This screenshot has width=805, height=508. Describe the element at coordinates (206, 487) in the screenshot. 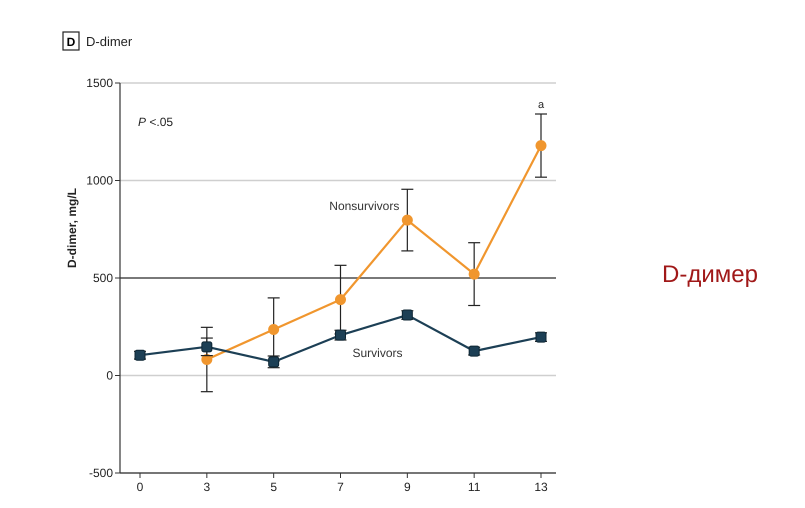

I see `x-tick-label: 3` at that location.